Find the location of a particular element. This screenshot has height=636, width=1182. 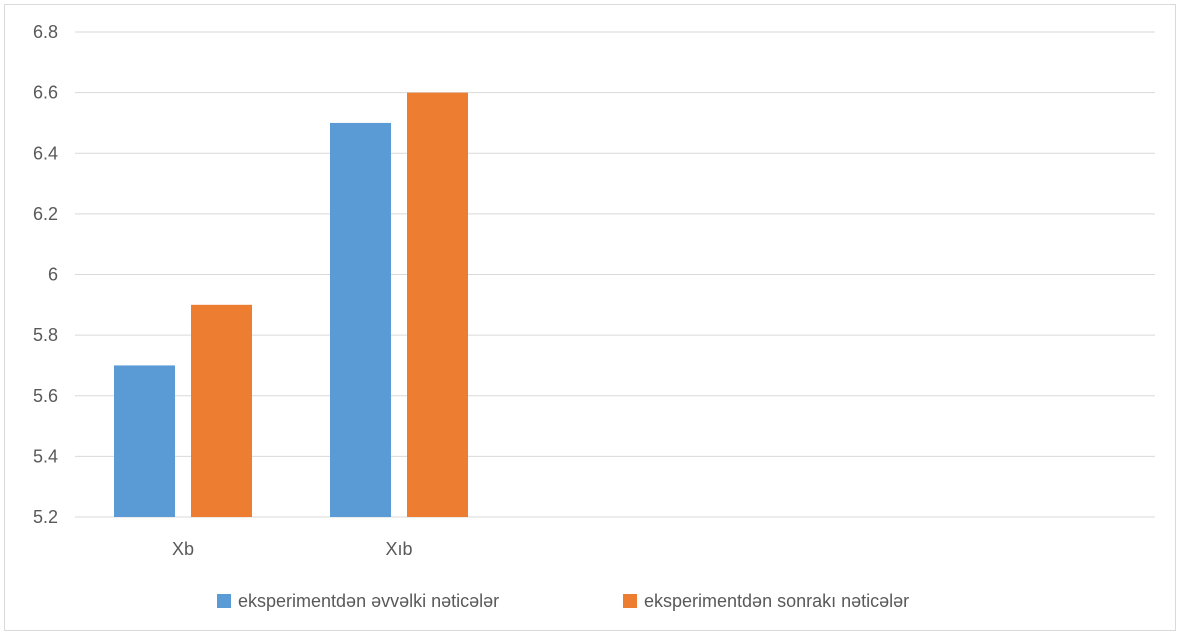

y-tick-label: 6.4 is located at coordinates (45, 153).